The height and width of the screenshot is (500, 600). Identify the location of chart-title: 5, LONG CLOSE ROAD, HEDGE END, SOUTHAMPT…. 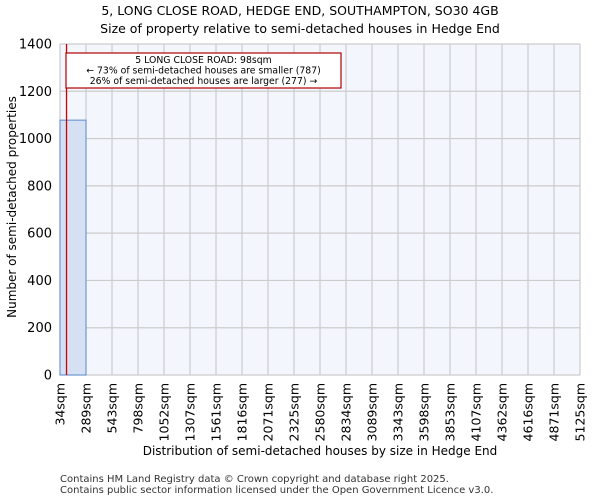
(300, 10).